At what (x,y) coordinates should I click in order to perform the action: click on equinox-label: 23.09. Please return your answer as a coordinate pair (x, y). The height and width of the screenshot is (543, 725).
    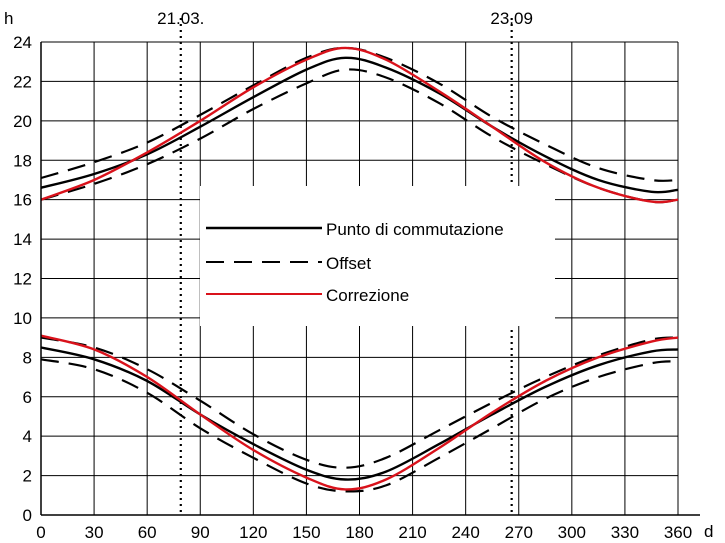
    Looking at the image, I should click on (511, 18).